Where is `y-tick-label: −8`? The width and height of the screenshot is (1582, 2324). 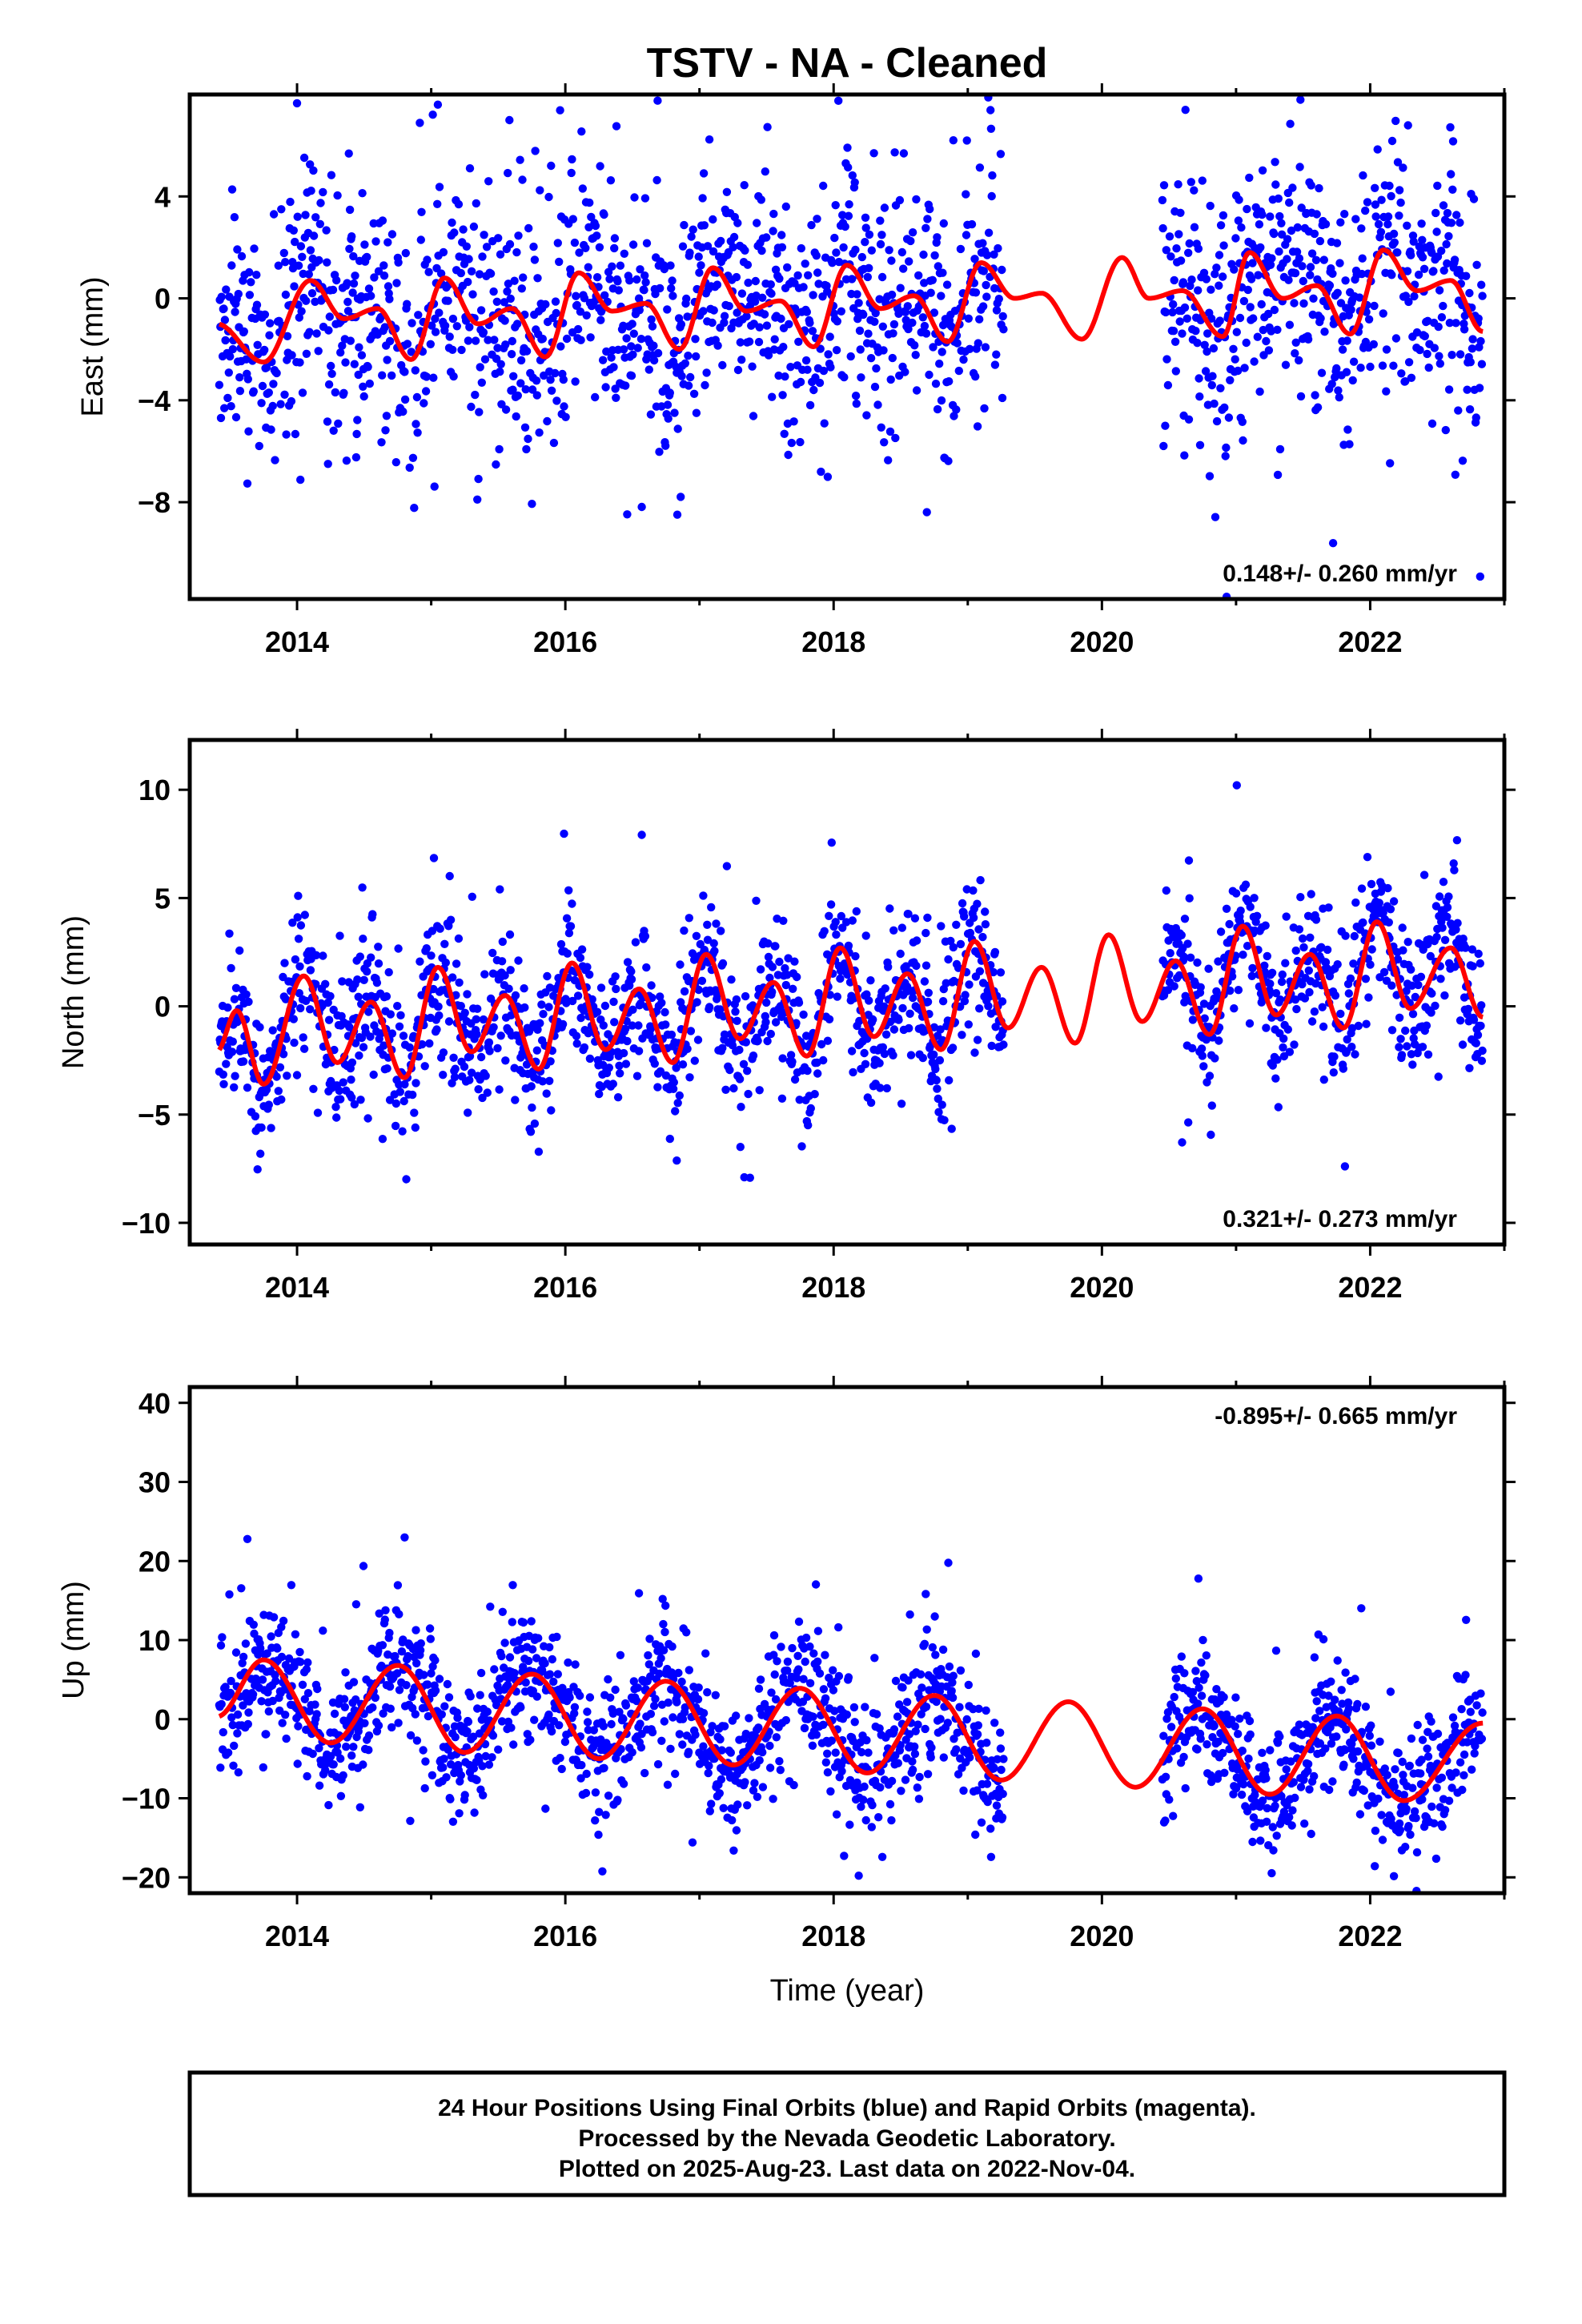 y-tick-label: −8 is located at coordinates (154, 503).